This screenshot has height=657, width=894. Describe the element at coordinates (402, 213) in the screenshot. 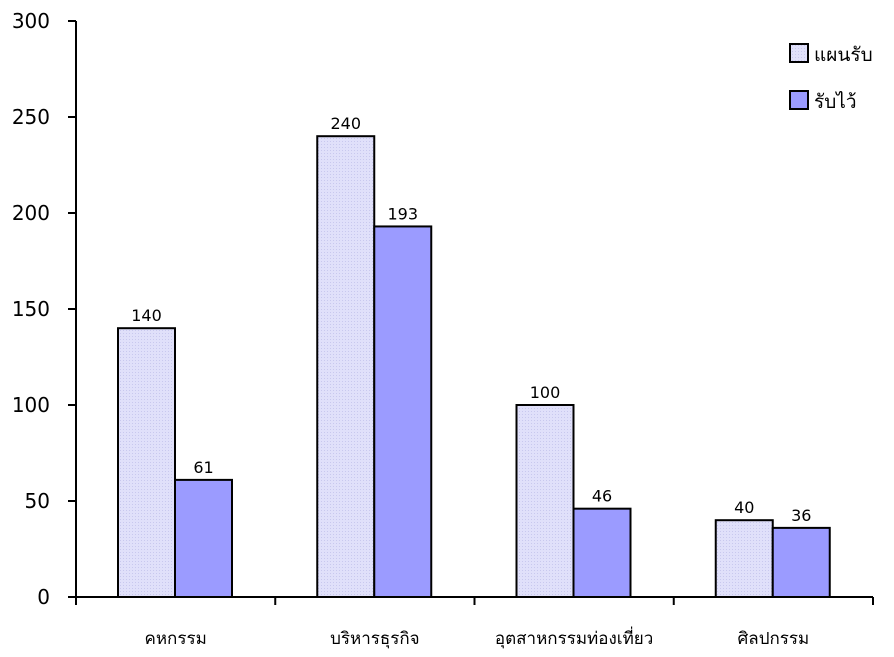

I see `data-label: 193` at that location.